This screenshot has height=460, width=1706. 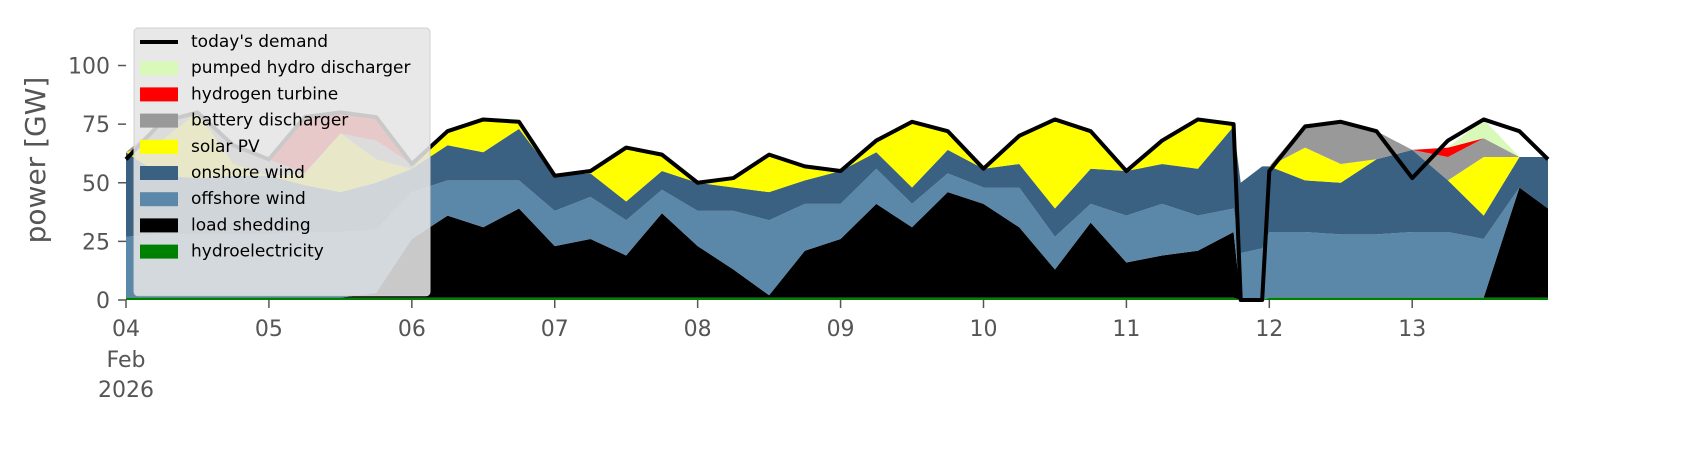 I want to click on legend-label: hydroelectricity, so click(x=257, y=252).